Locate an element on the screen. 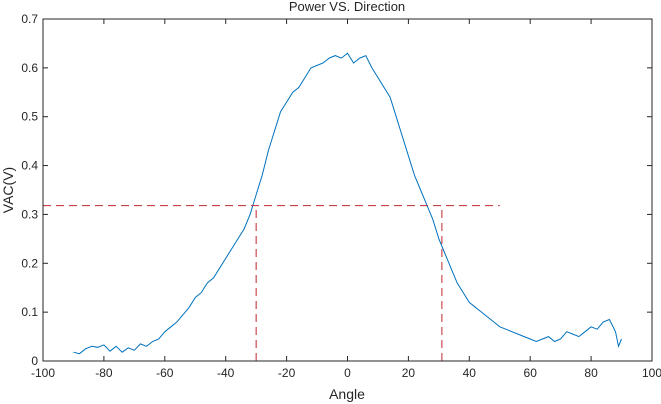 The image size is (661, 404). y-tick-label: 0 is located at coordinates (34, 361).